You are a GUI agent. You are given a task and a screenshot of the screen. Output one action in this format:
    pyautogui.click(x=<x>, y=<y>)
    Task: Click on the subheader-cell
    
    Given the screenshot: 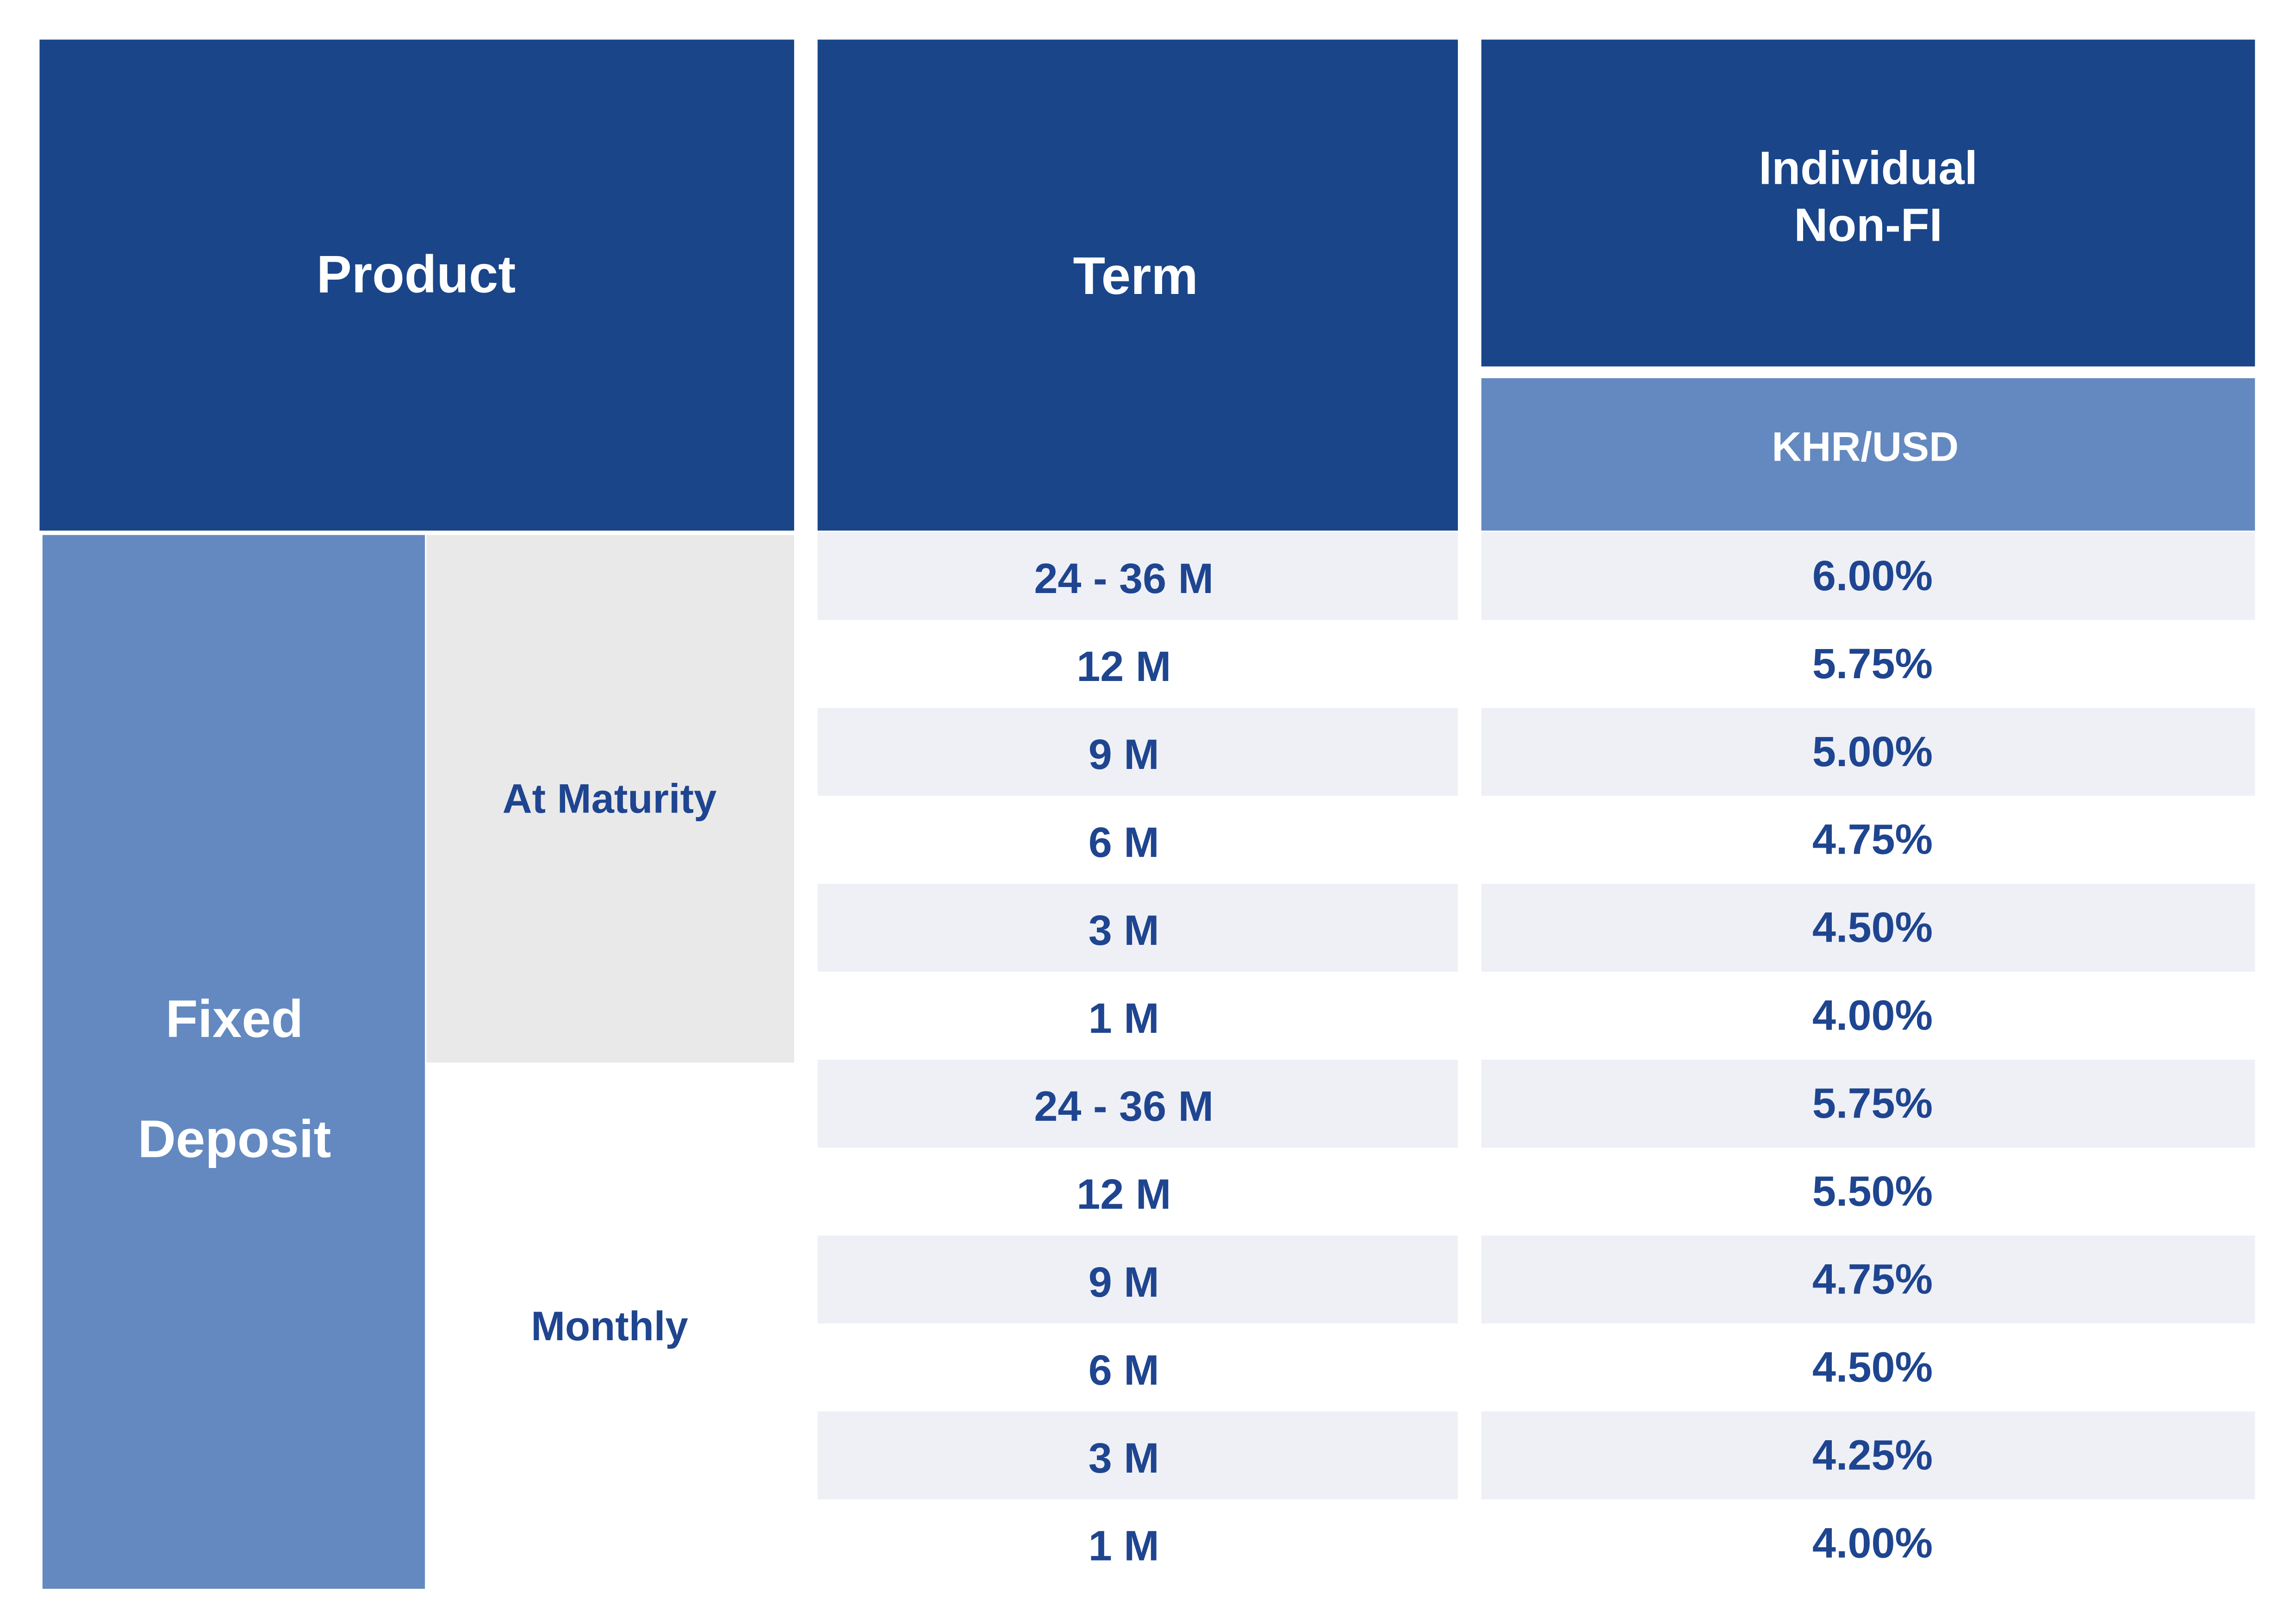 What is the action you would take?
    pyautogui.click(x=1868, y=454)
    